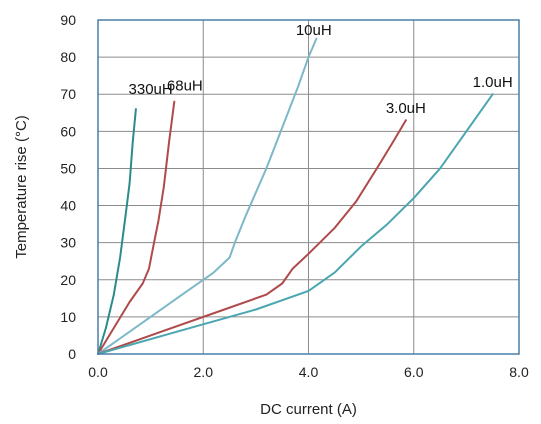  Describe the element at coordinates (406, 108) in the screenshot. I see `series-label-3-0uh: 3.0uH` at that location.